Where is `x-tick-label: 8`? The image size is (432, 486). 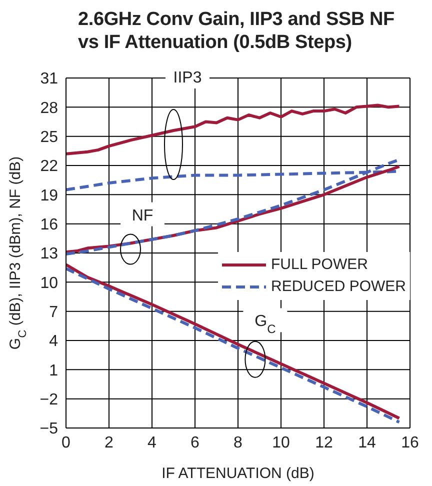
x-tick-label: 8 is located at coordinates (238, 443).